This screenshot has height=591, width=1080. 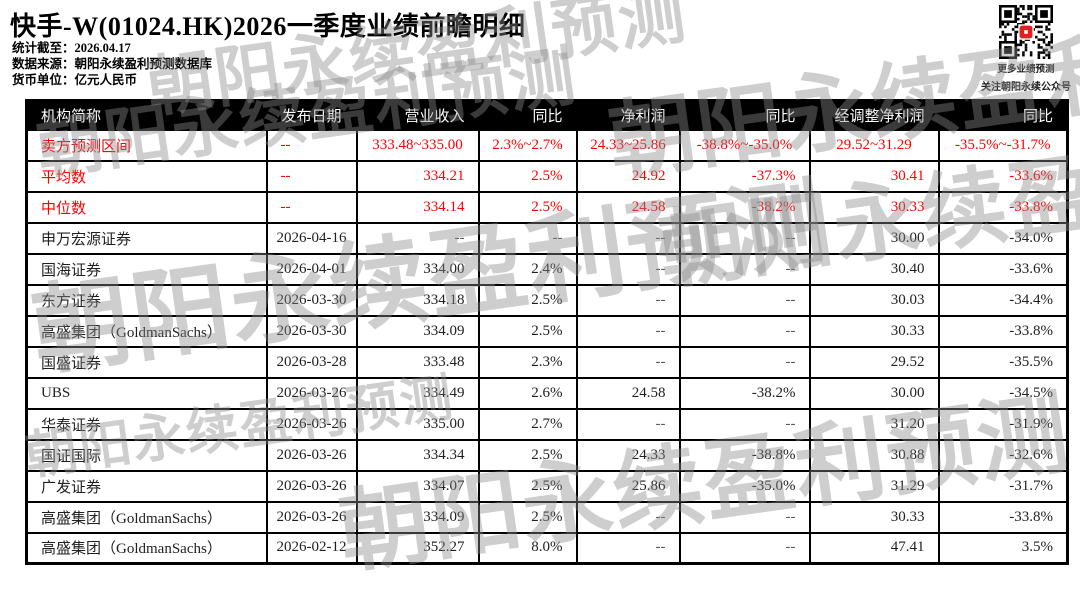 I want to click on revenue-yoy-cell: 2.7%, so click(x=527, y=424).